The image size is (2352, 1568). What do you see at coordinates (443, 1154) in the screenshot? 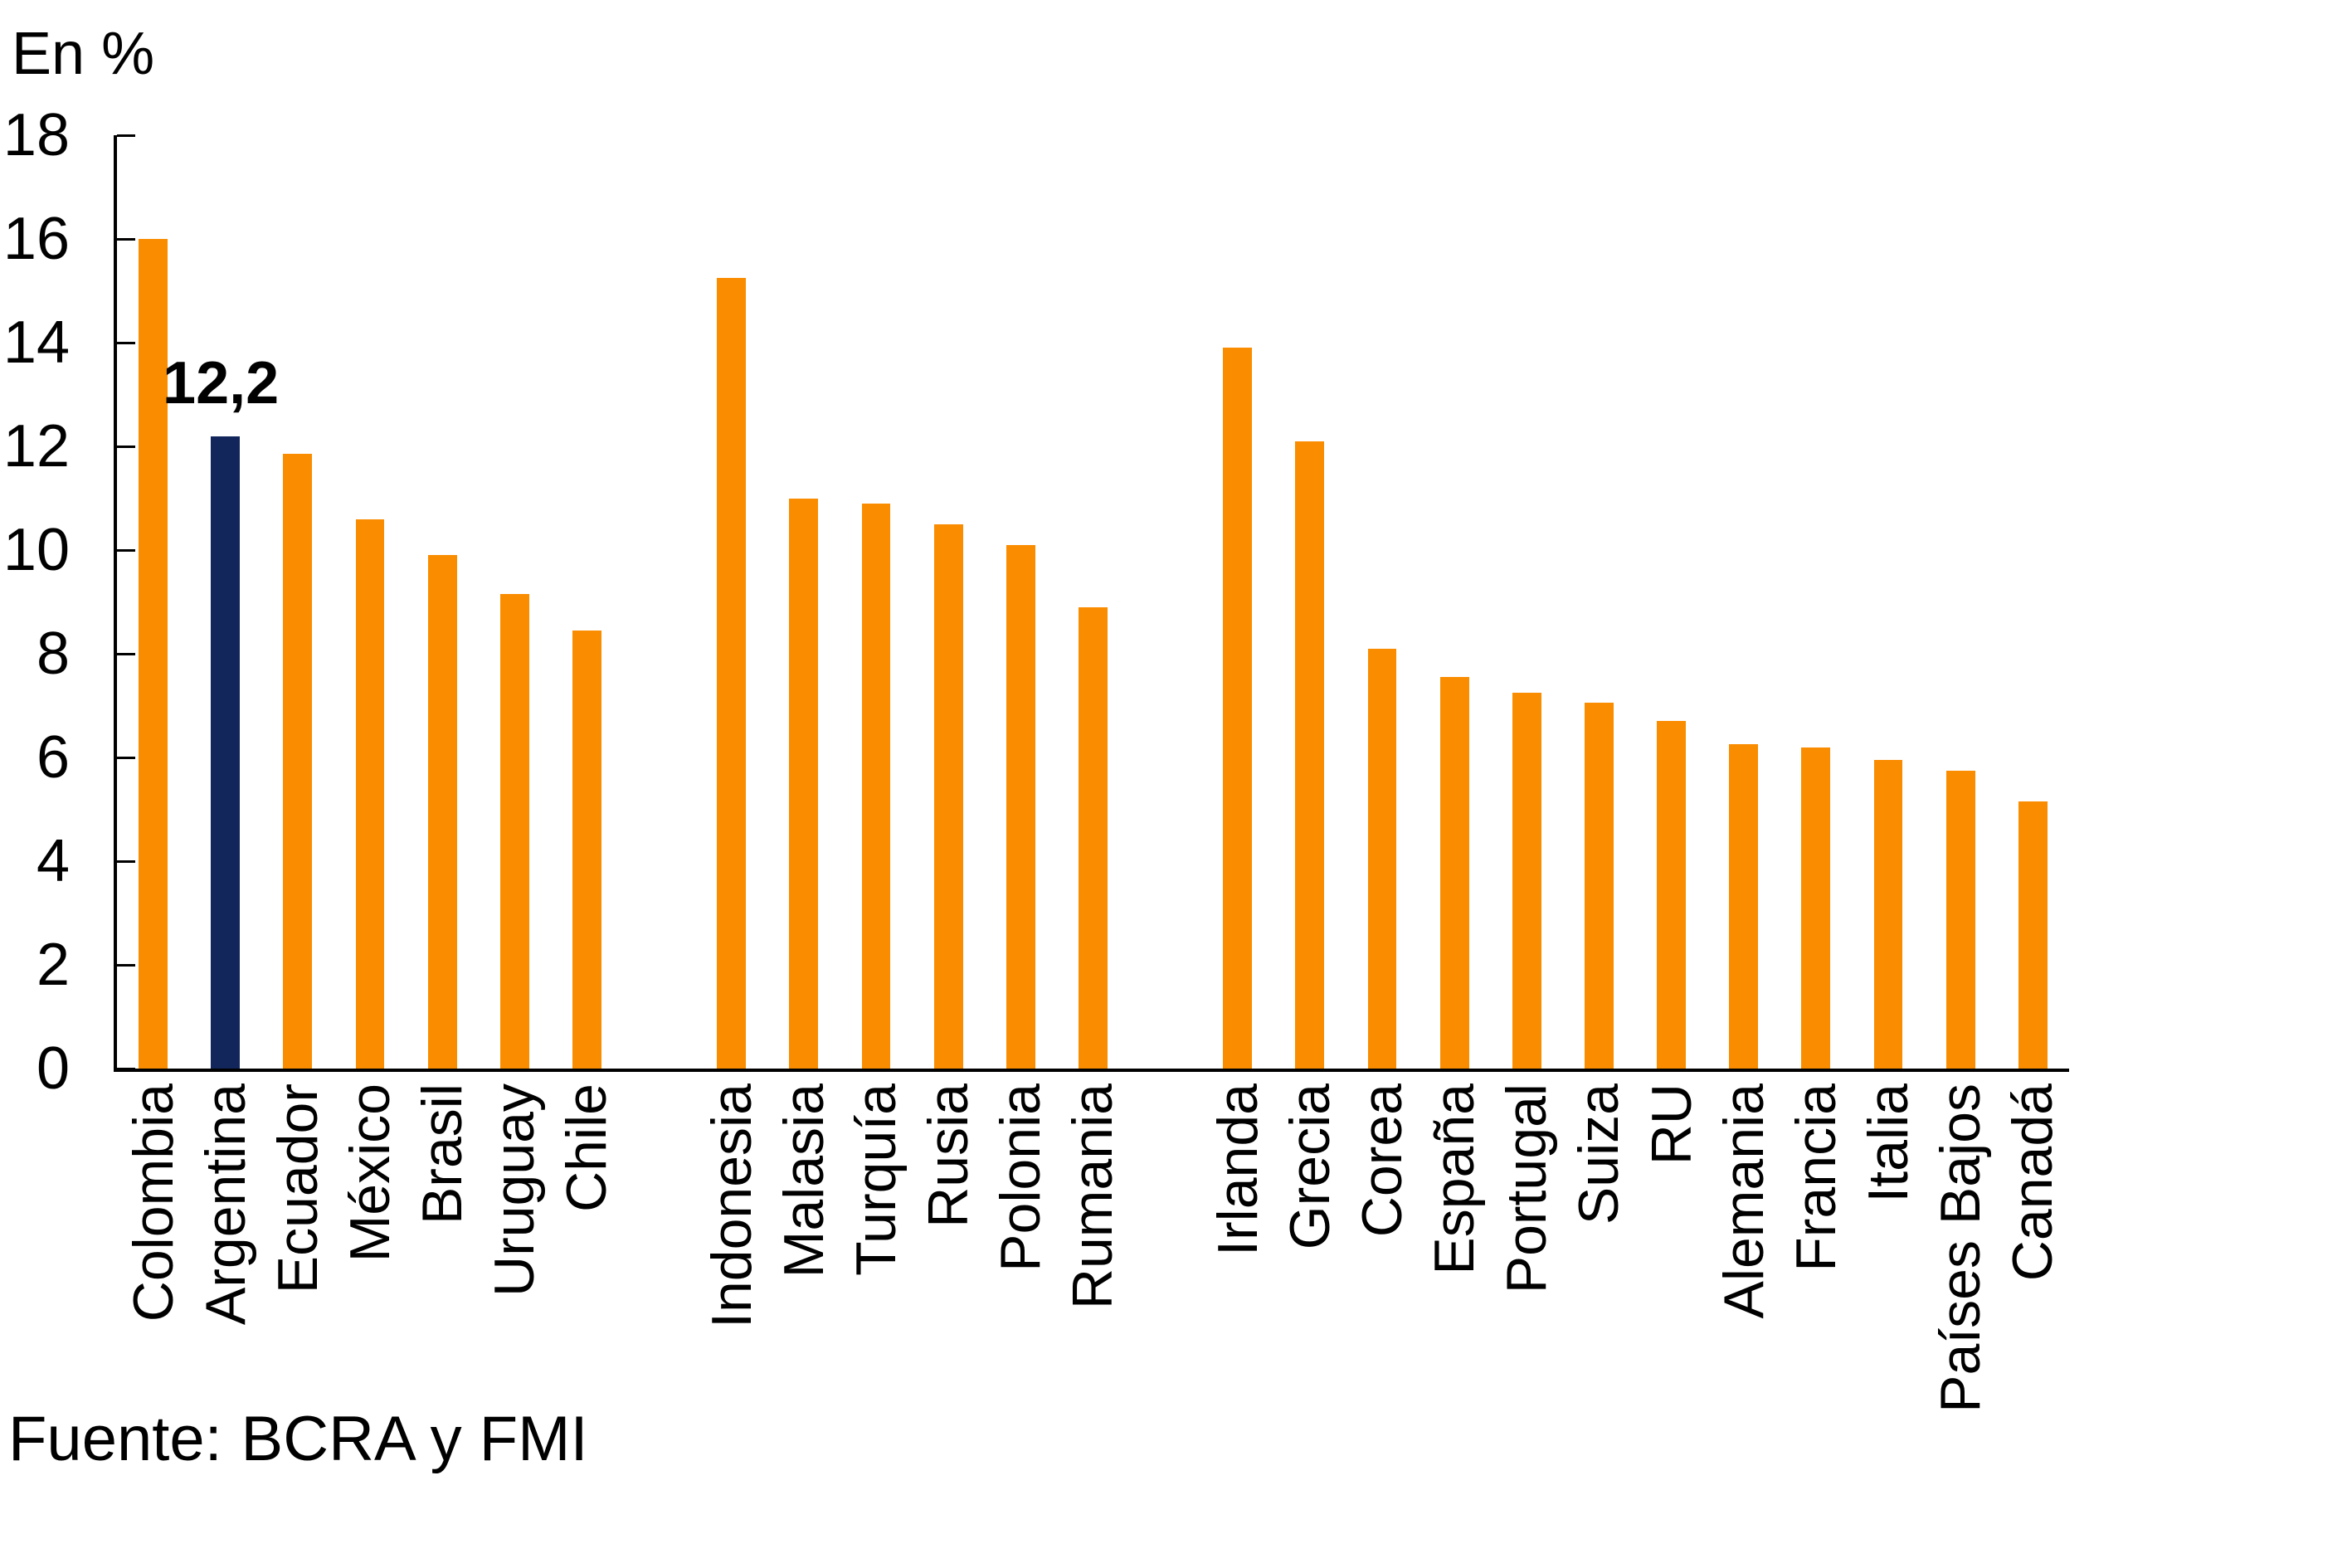
I see `x-label-Brasil: Brasil` at bounding box center [443, 1154].